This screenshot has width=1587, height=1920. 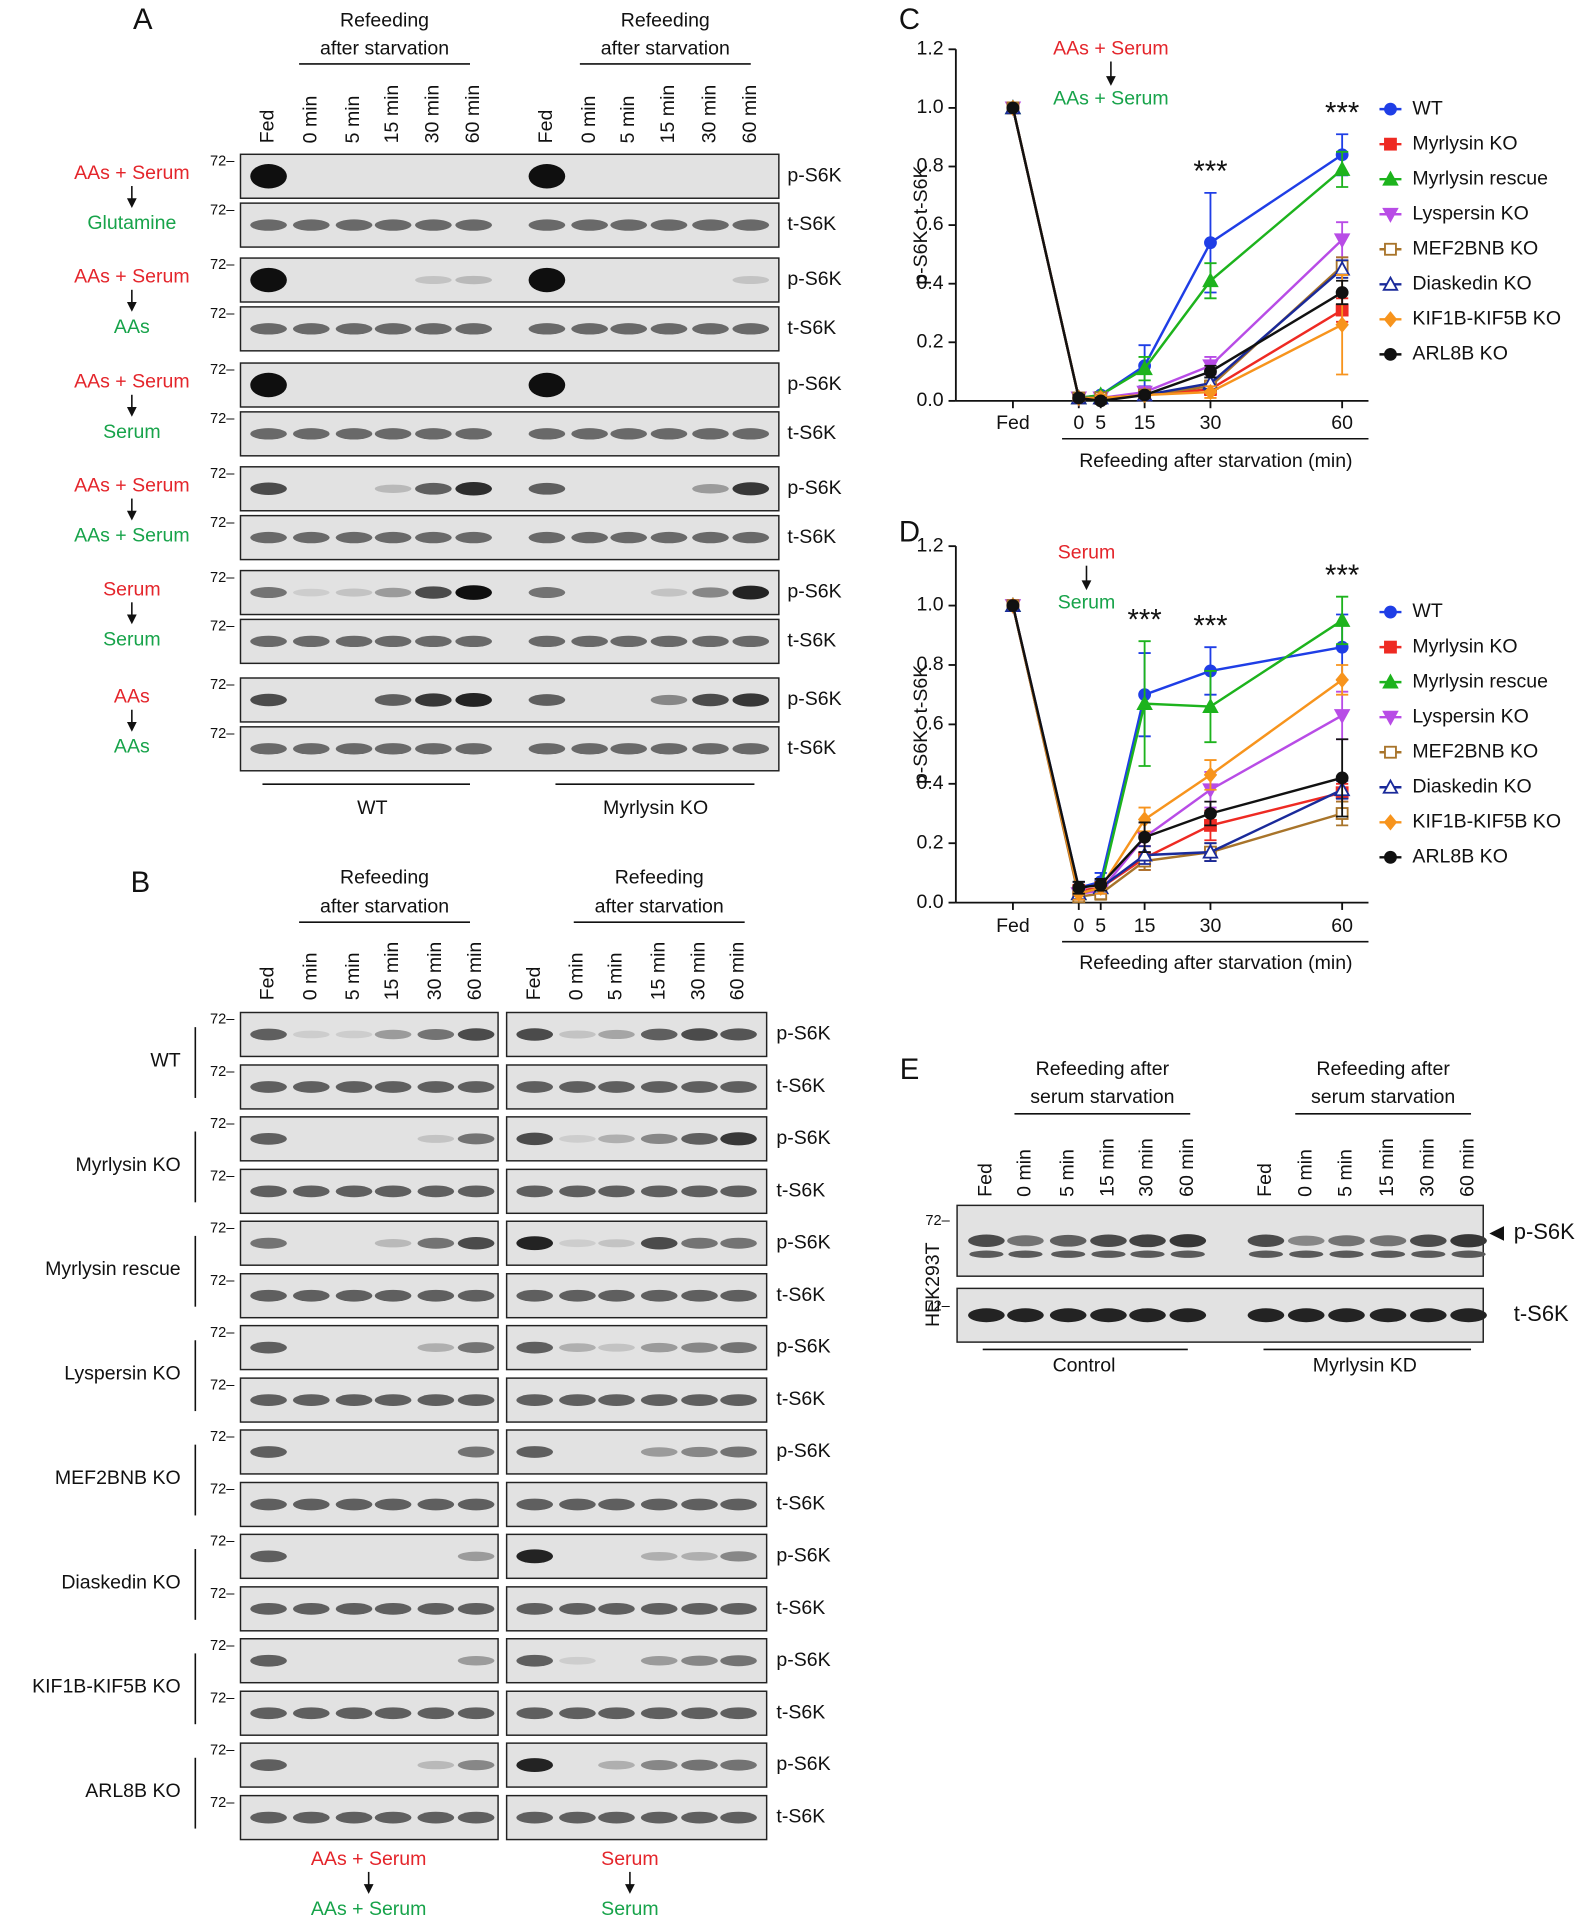 What do you see at coordinates (1342, 423) in the screenshot?
I see `x-tick-label: 60` at bounding box center [1342, 423].